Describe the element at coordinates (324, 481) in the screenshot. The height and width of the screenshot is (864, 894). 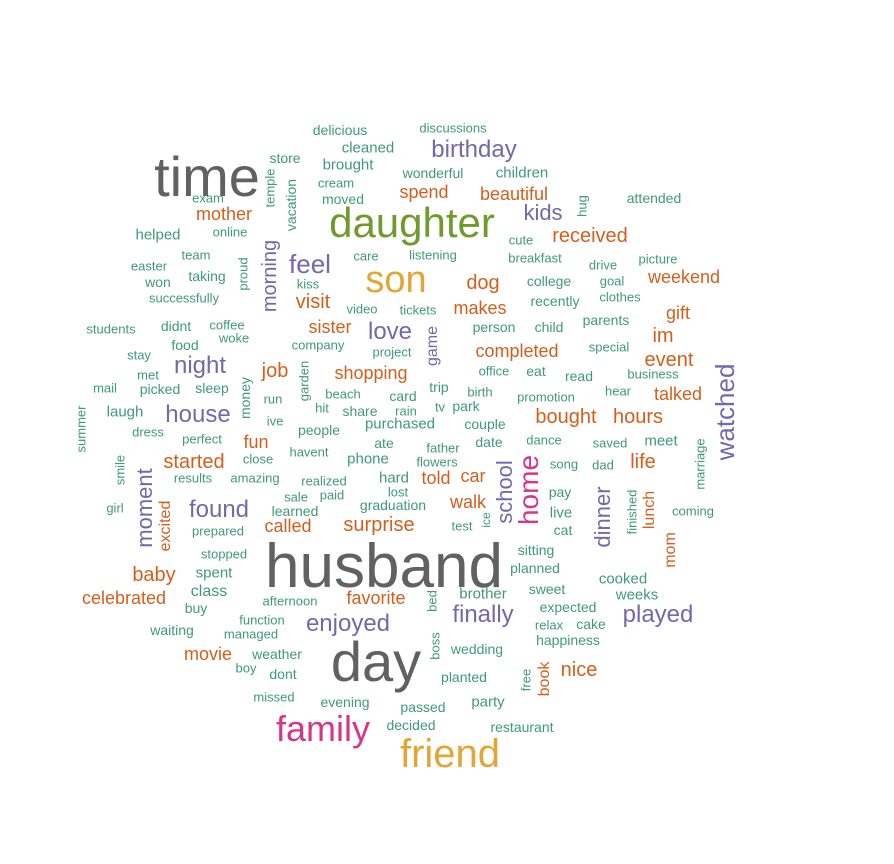
I see `word-realized: realized` at that location.